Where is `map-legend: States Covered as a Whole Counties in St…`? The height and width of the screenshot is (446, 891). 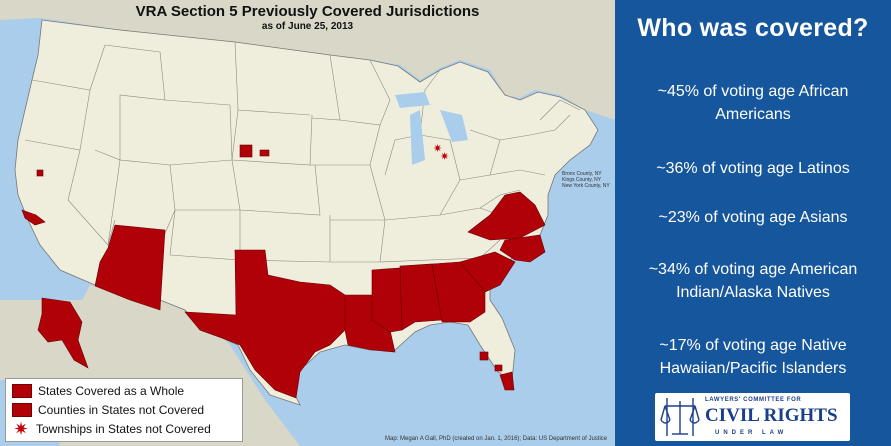
map-legend: States Covered as a Whole Counties in St… is located at coordinates (124, 410).